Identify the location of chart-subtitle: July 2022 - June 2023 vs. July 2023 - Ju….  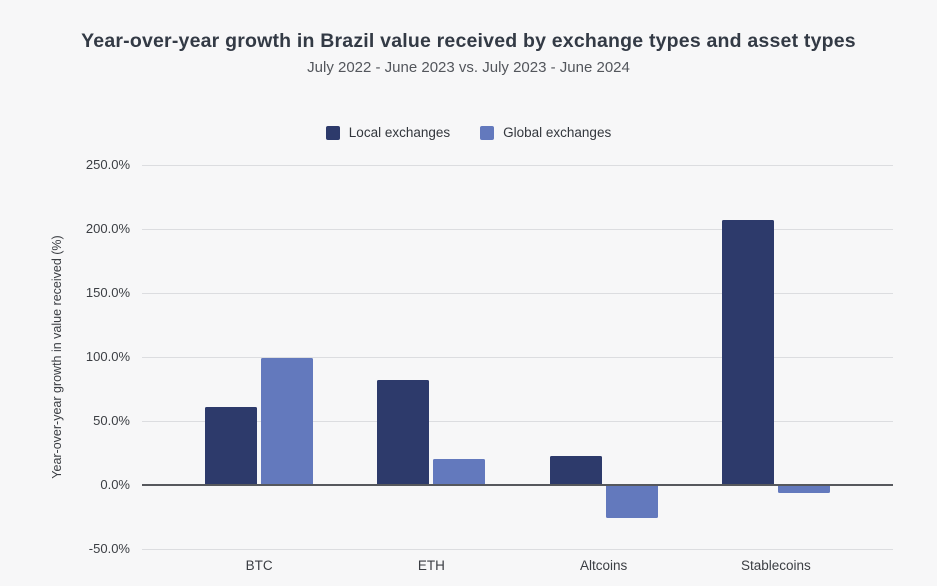
(468, 67).